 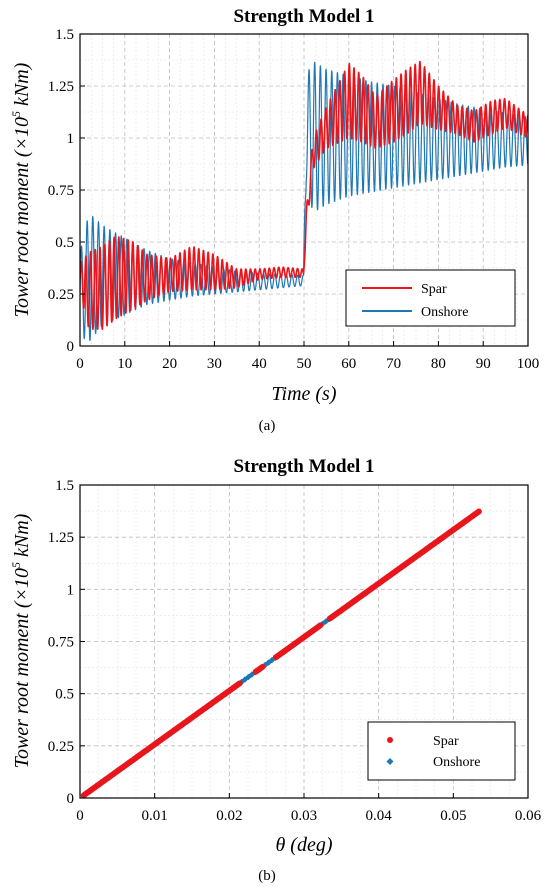 I want to click on legend-a: Spar Onshore, so click(x=430, y=298).